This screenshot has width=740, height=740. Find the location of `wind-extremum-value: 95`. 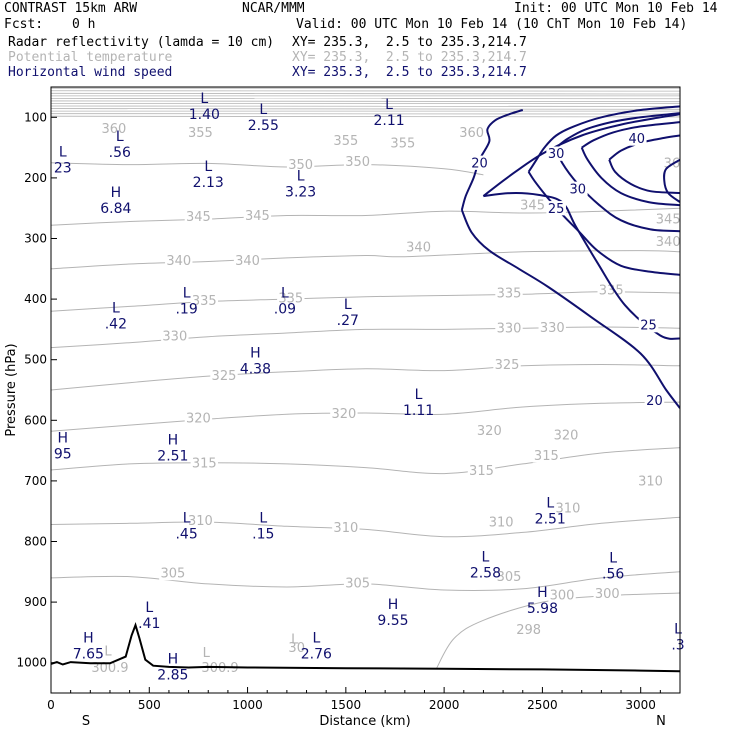

wind-extremum-value: 95 is located at coordinates (63, 455).